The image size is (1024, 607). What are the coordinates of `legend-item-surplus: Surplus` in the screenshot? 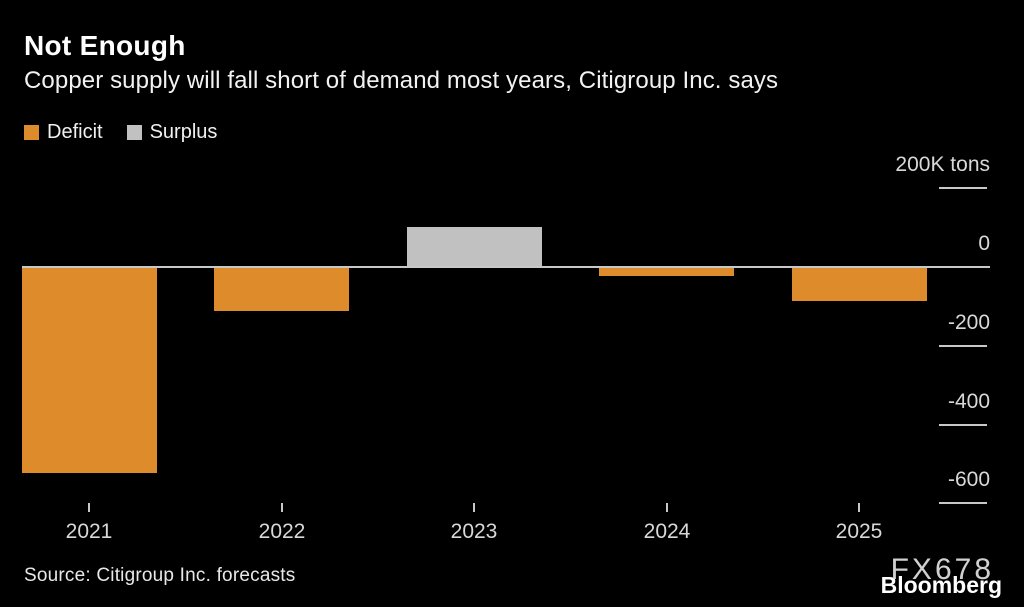 It's located at (172, 132).